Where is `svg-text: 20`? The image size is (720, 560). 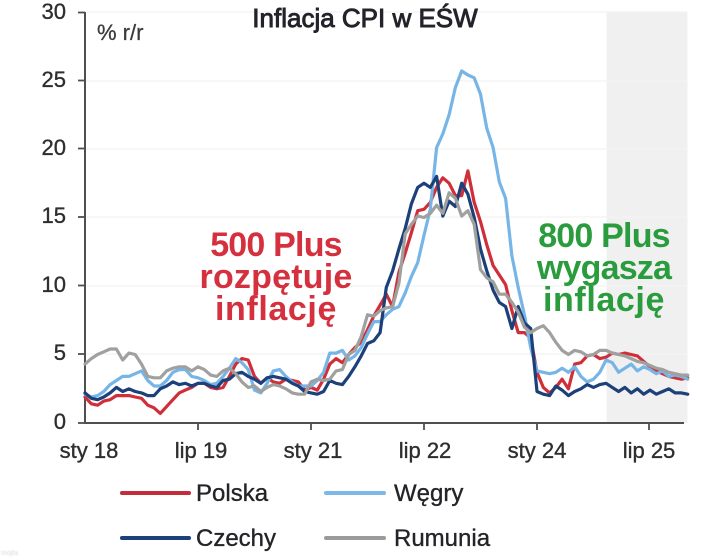 svg-text: 20 is located at coordinates (54, 147).